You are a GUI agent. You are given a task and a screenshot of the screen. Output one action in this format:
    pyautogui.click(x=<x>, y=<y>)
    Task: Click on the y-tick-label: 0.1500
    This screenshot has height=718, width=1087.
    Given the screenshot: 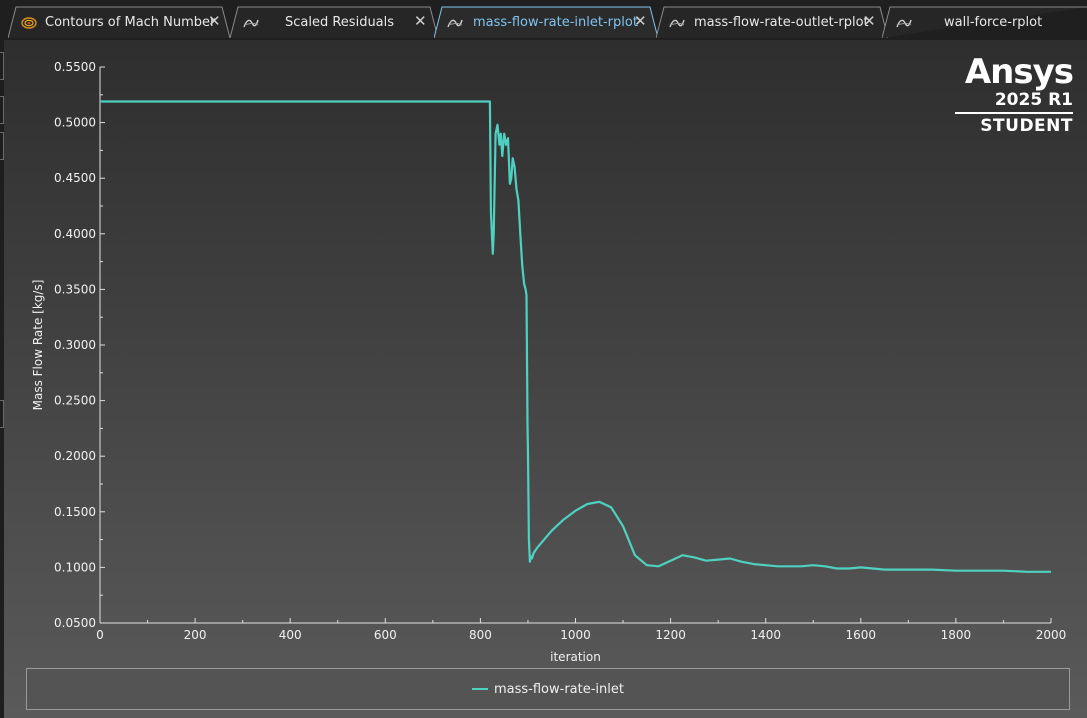 What is the action you would take?
    pyautogui.click(x=75, y=512)
    